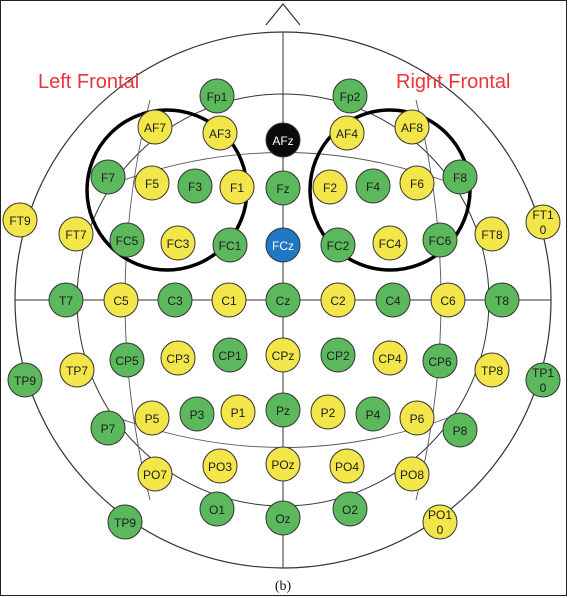 This screenshot has height=598, width=569. I want to click on electrode-label: C4, so click(393, 301).